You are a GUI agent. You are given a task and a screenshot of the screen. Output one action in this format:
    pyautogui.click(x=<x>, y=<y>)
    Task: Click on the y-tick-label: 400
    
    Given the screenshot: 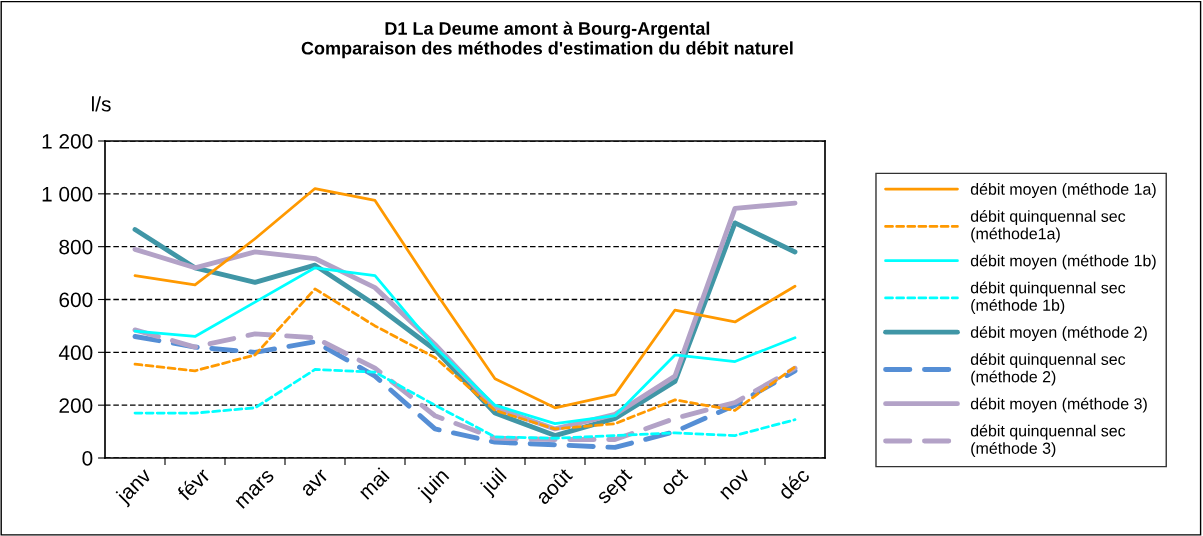 What is the action you would take?
    pyautogui.click(x=75, y=353)
    